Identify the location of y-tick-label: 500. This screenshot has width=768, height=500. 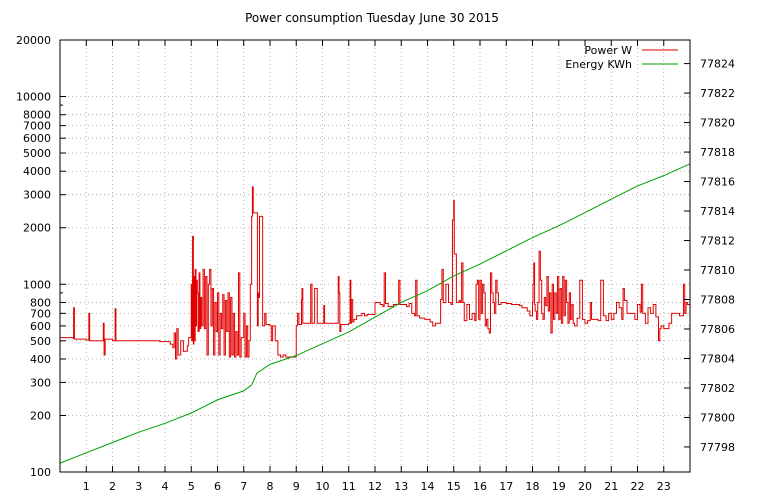
(40, 341).